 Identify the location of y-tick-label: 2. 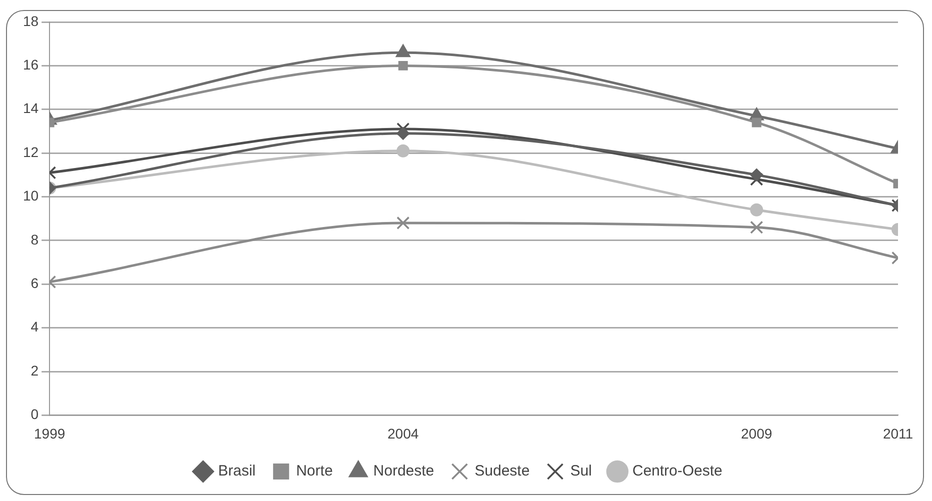
(34, 370).